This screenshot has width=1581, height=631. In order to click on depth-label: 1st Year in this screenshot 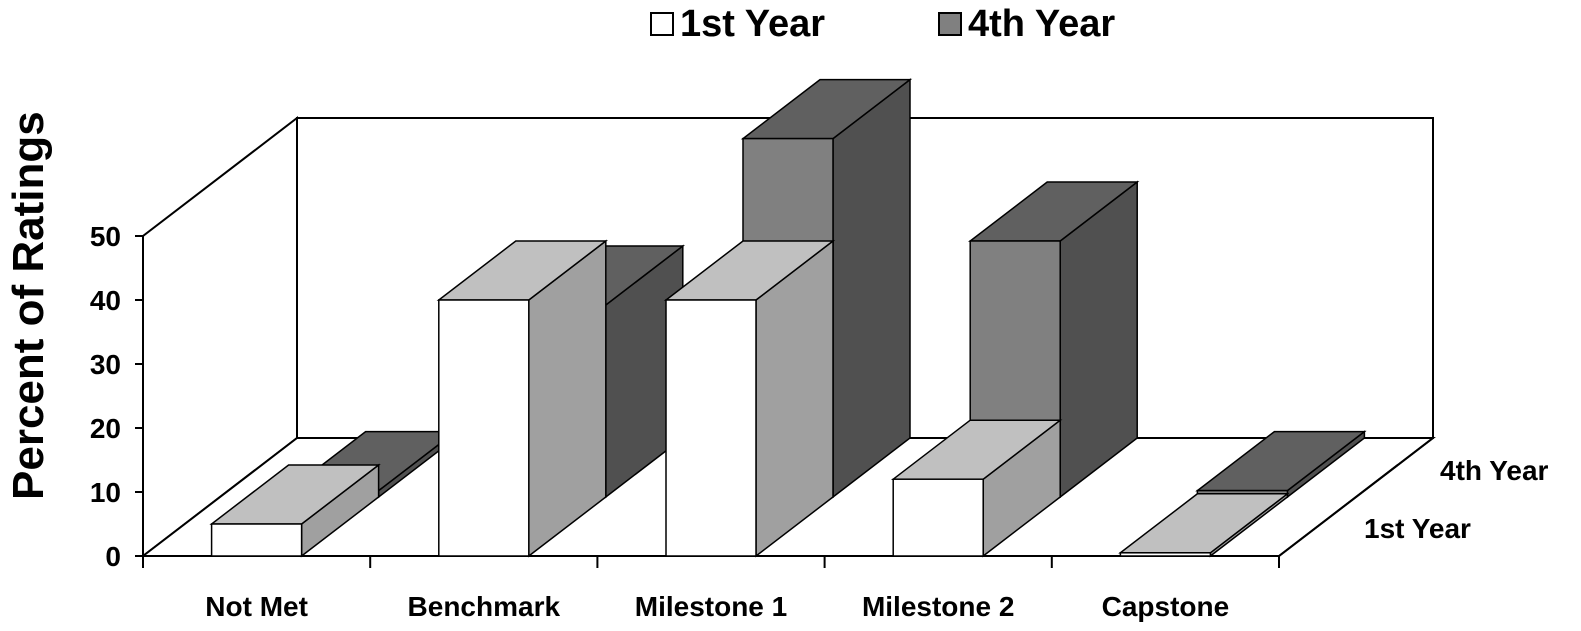, I will do `click(1417, 528)`.